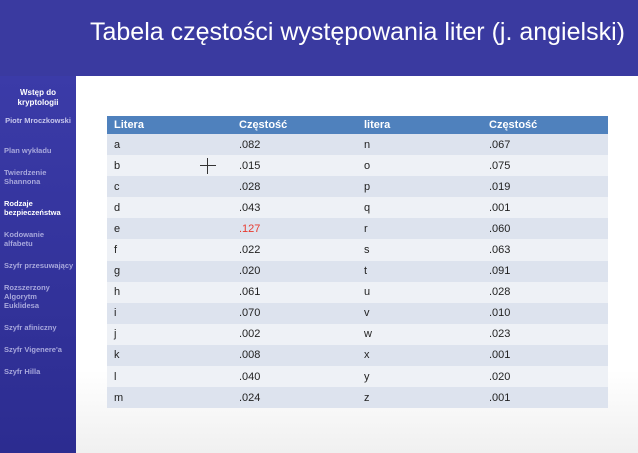 The width and height of the screenshot is (638, 453). I want to click on letter-cell: r, so click(419, 229).